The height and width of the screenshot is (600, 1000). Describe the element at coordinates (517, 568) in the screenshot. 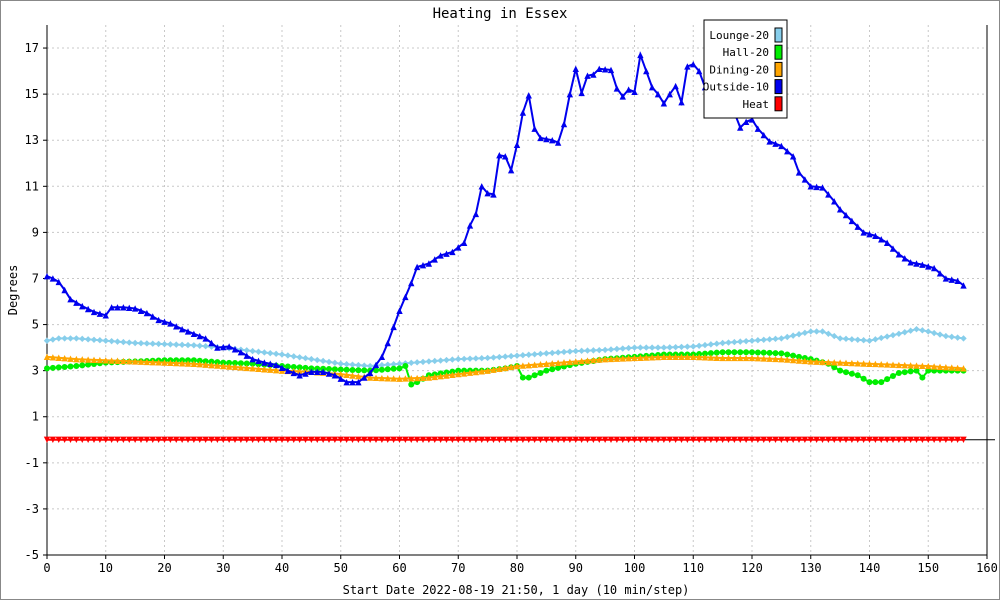

I see `x-tick-label: 80` at that location.